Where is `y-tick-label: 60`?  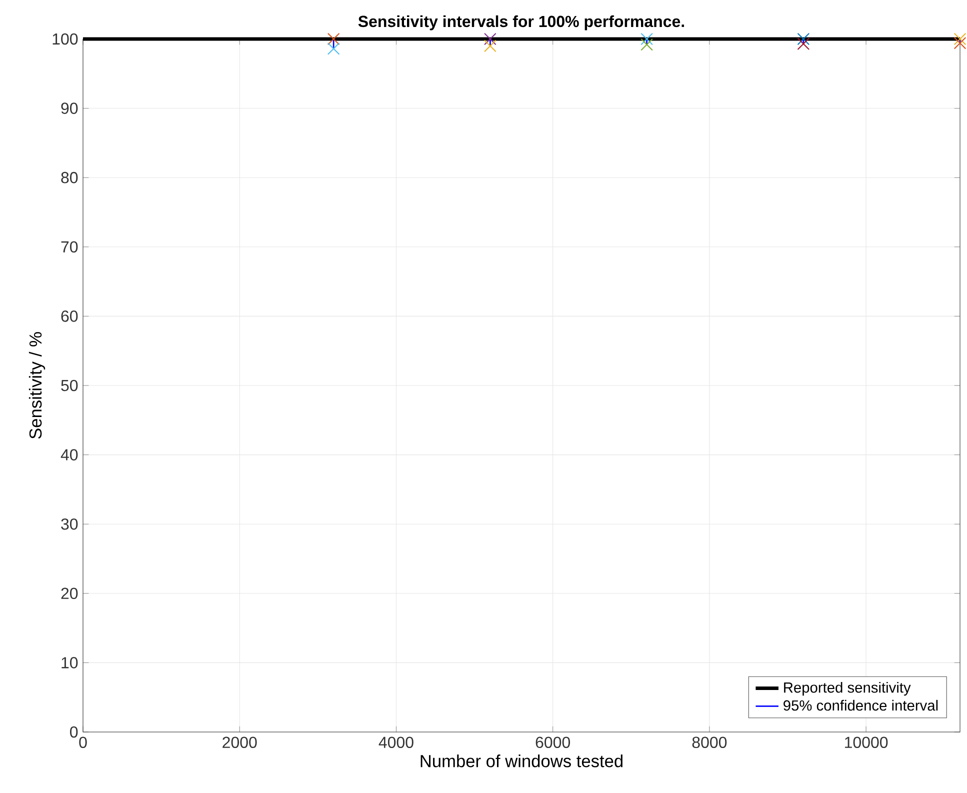
y-tick-label: 60 is located at coordinates (69, 316).